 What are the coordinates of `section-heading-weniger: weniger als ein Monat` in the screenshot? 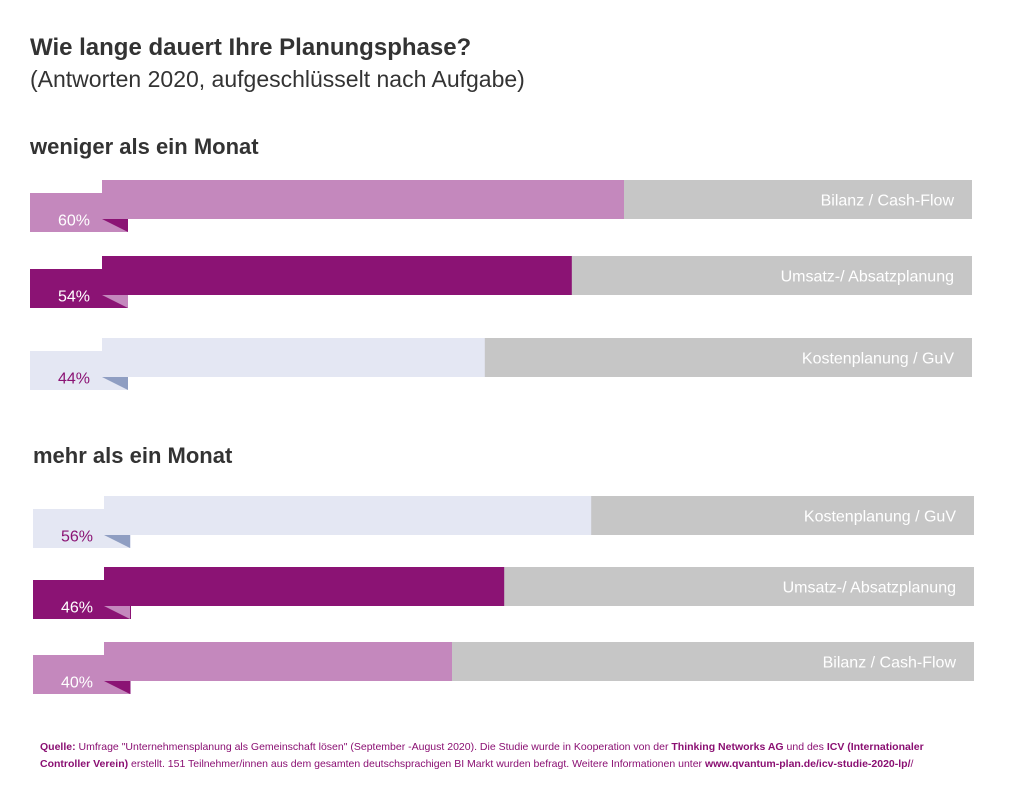 It's located at (144, 146).